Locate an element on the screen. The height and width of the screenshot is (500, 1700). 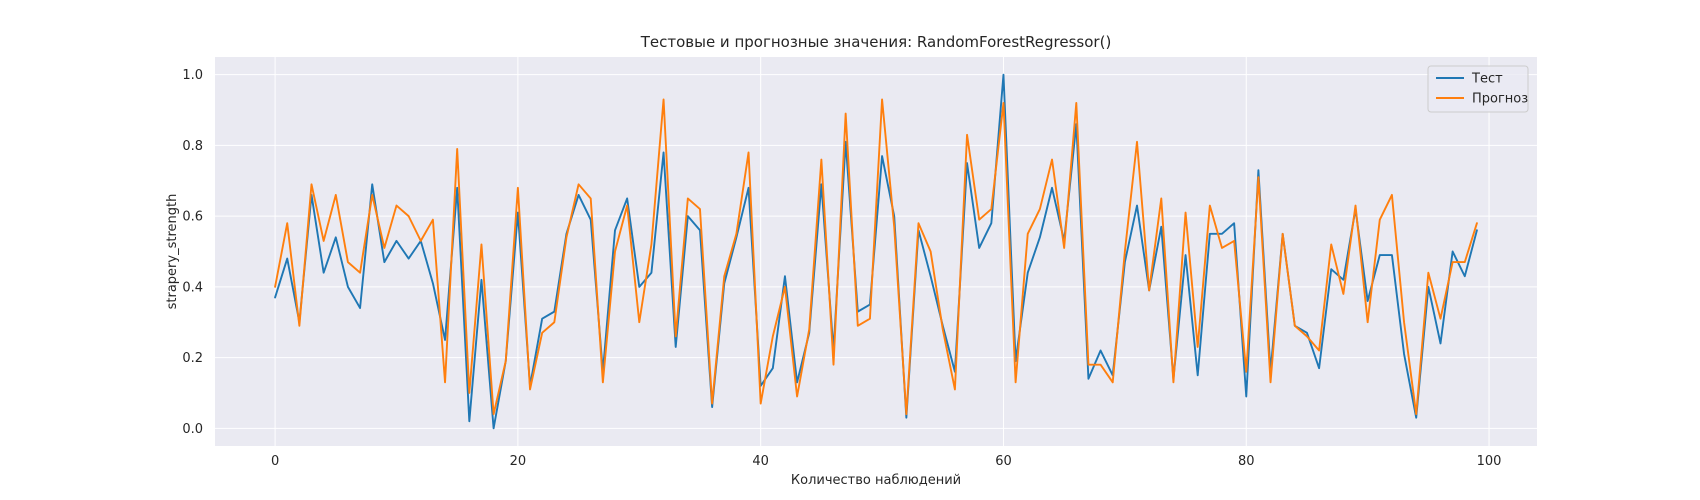
y-tick-label: 0.4 is located at coordinates (192, 287).